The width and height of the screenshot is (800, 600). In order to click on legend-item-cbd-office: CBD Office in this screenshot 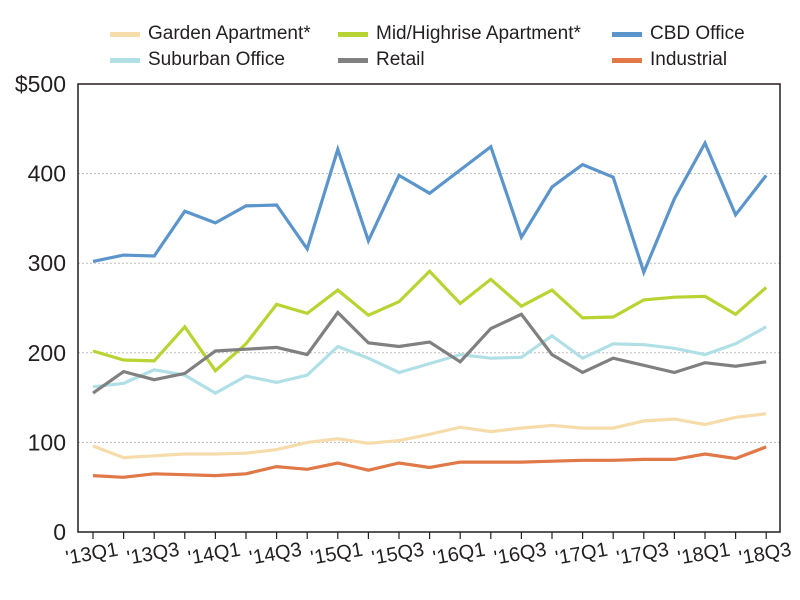, I will do `click(678, 34)`.